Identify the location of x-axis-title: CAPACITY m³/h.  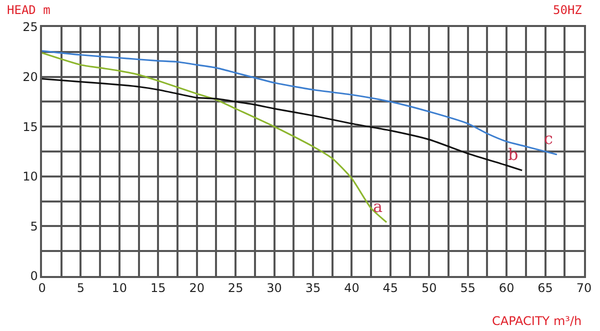
(537, 321).